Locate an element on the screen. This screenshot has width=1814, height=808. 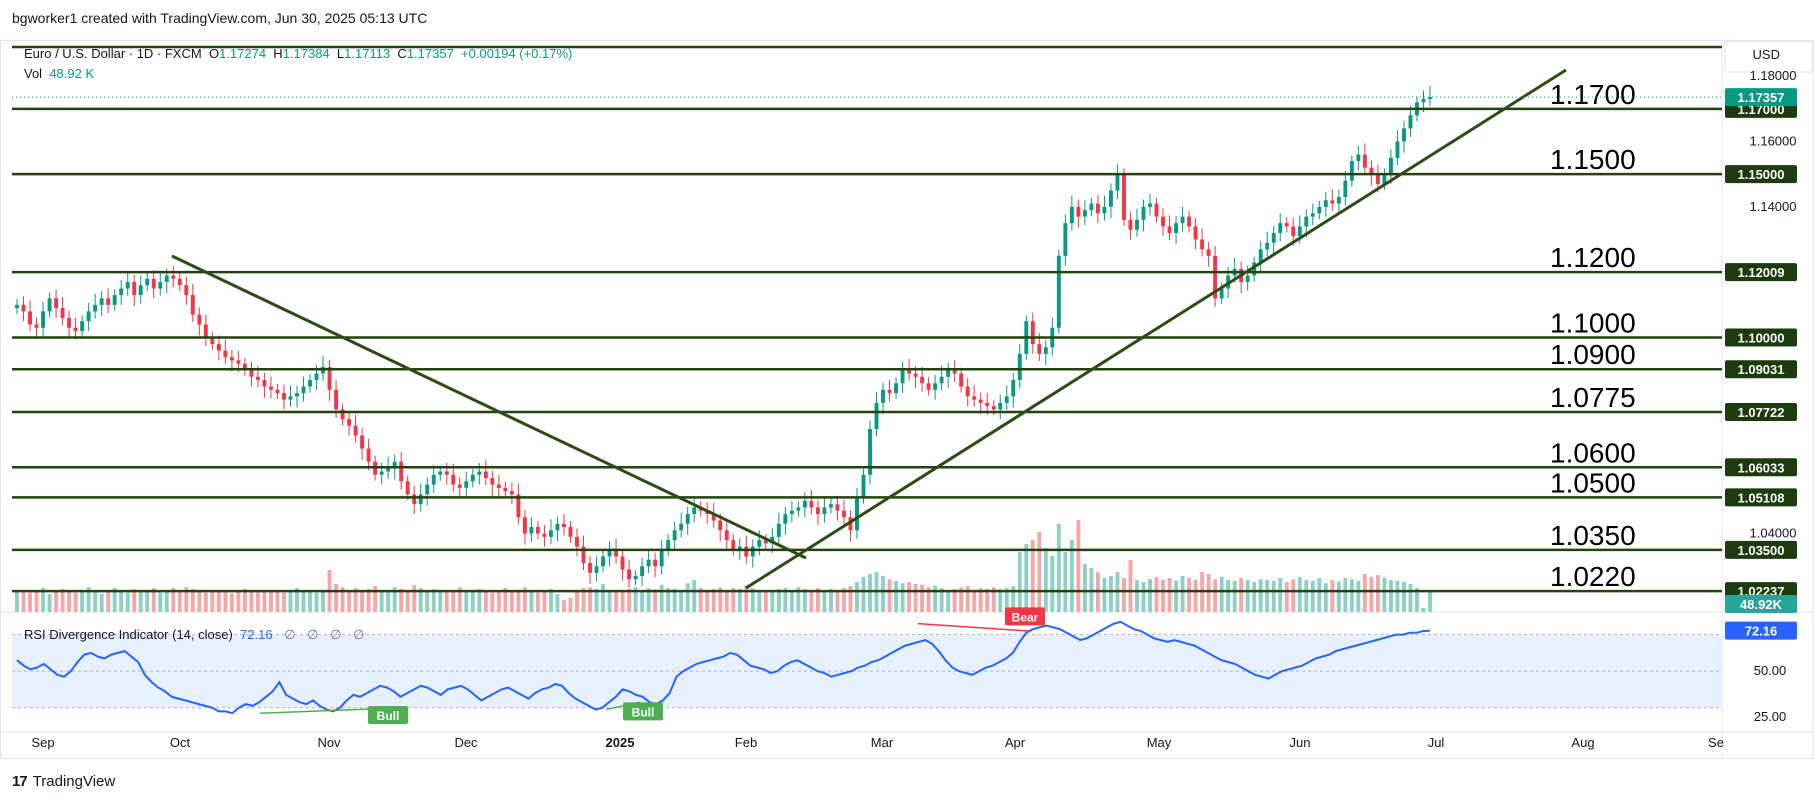
downtrend-line is located at coordinates (489, 407).